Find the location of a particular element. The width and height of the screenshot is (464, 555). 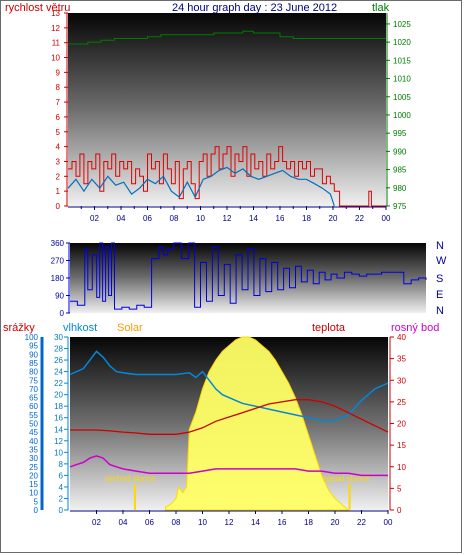

chart-title: 24 hour graph day : 23 June 2012 is located at coordinates (254, 8).